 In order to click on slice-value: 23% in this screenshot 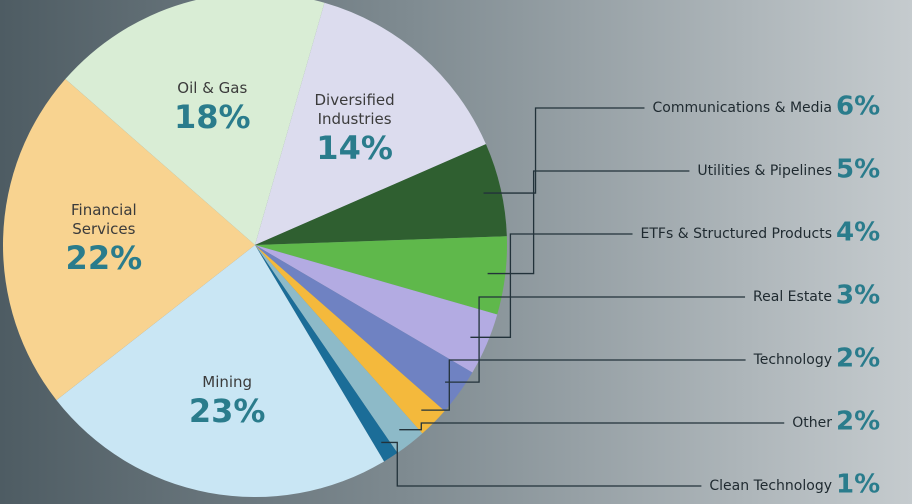, I will do `click(227, 410)`.